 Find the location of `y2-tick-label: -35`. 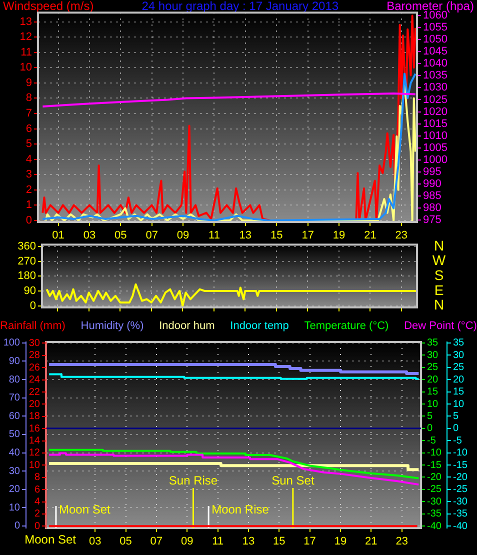

y2-tick-label: -35 is located at coordinates (434, 514).